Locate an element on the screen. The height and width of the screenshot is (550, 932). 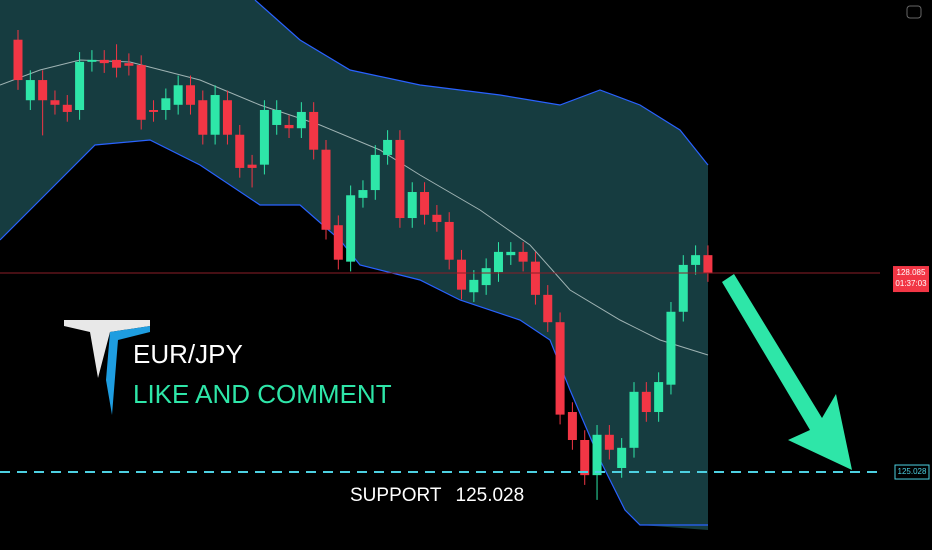
settings-icon is located at coordinates (914, 12).